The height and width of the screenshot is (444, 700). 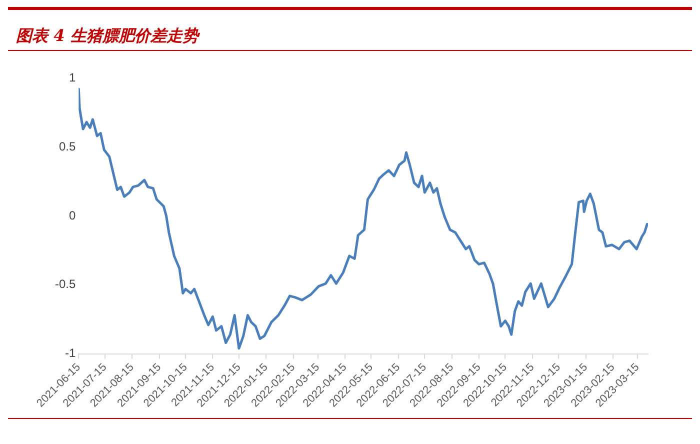 What do you see at coordinates (107, 36) in the screenshot?
I see `chart-title: 图表 4 生猪膘肥价差走势` at bounding box center [107, 36].